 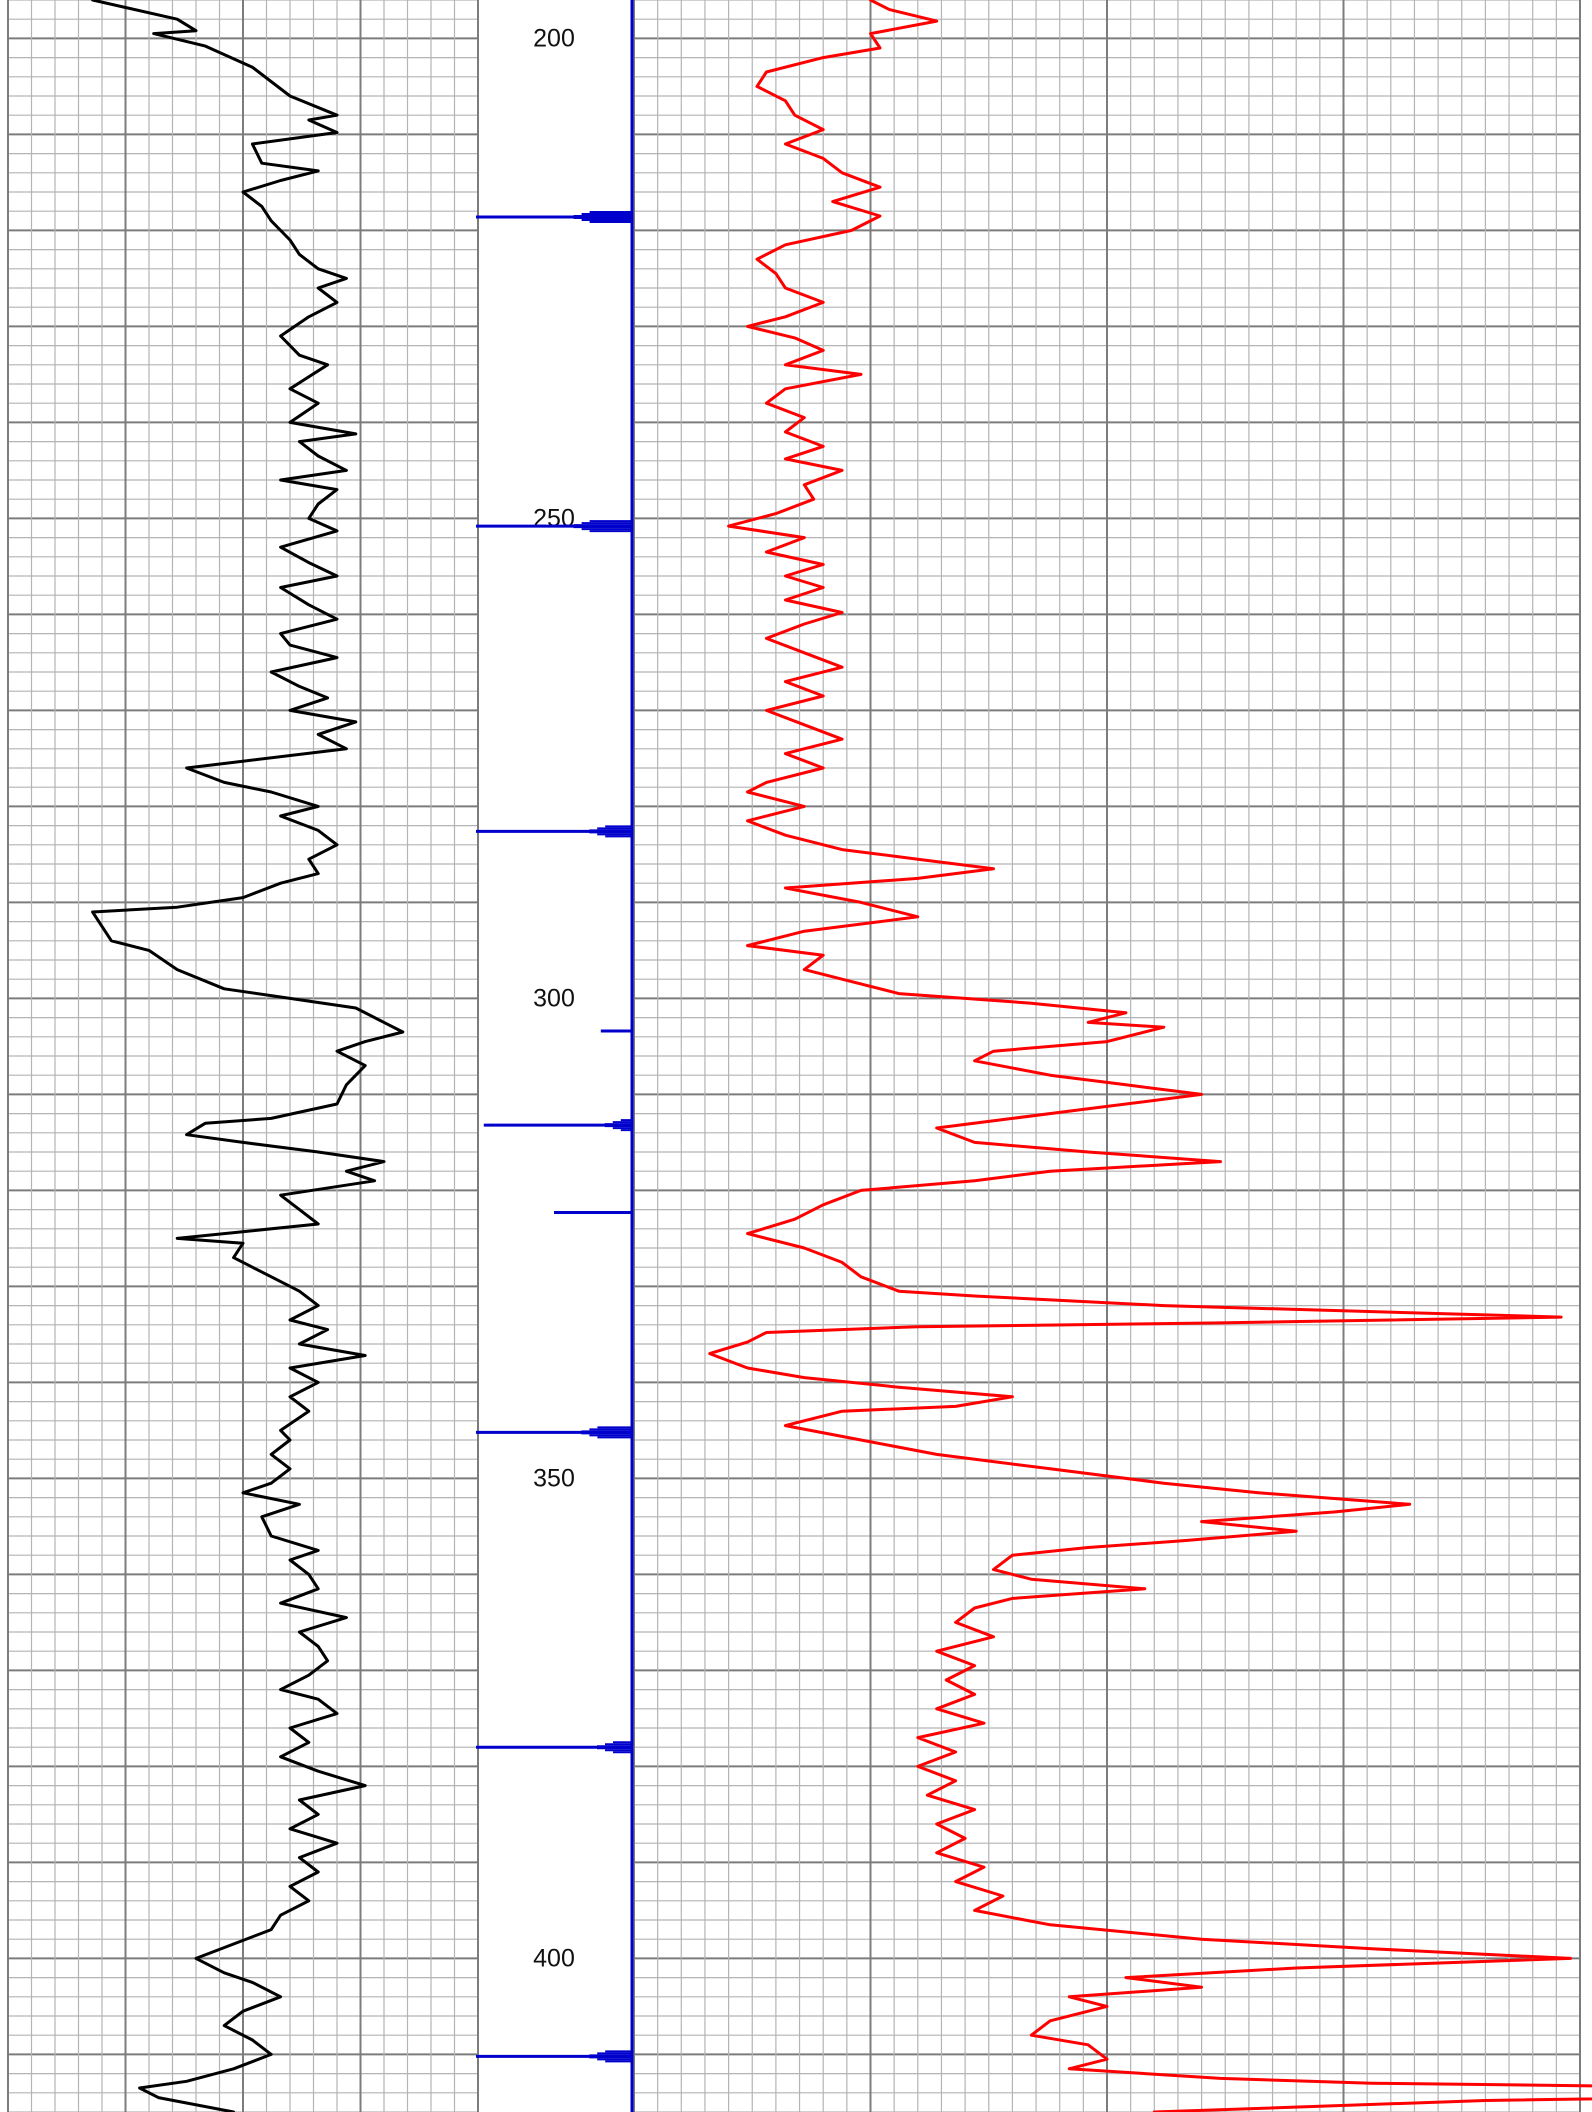 I want to click on depth-label: 300, so click(x=554, y=998).